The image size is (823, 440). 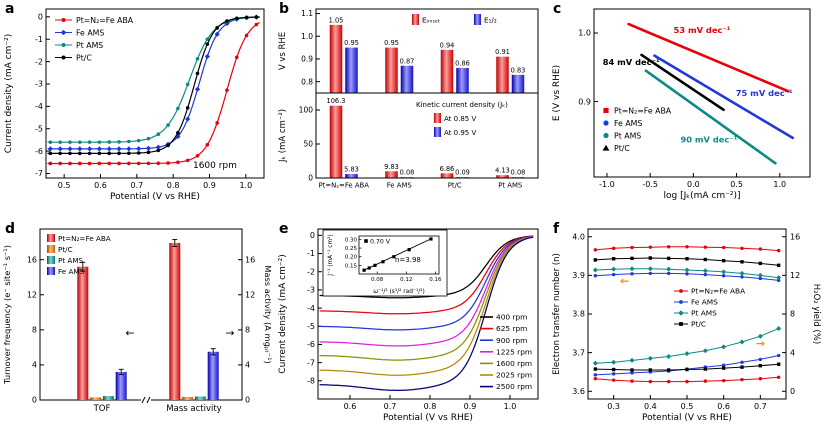 What do you see at coordinates (447, 169) in the screenshot?
I see `svg-text: 6.86` at bounding box center [447, 169].